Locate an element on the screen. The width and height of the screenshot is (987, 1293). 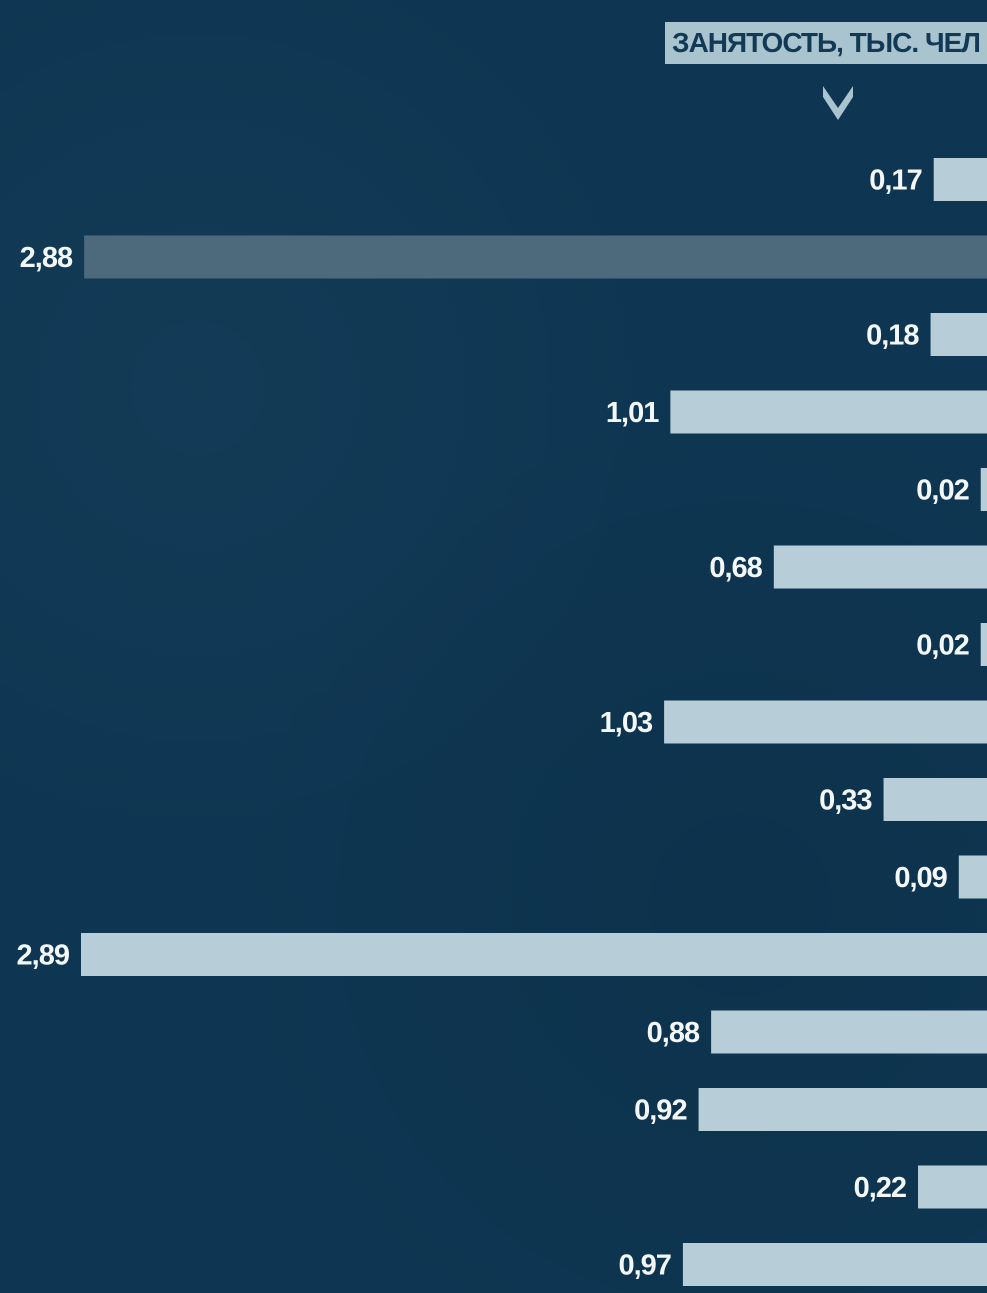
bar-value-label-9: 0,33 is located at coordinates (845, 801).